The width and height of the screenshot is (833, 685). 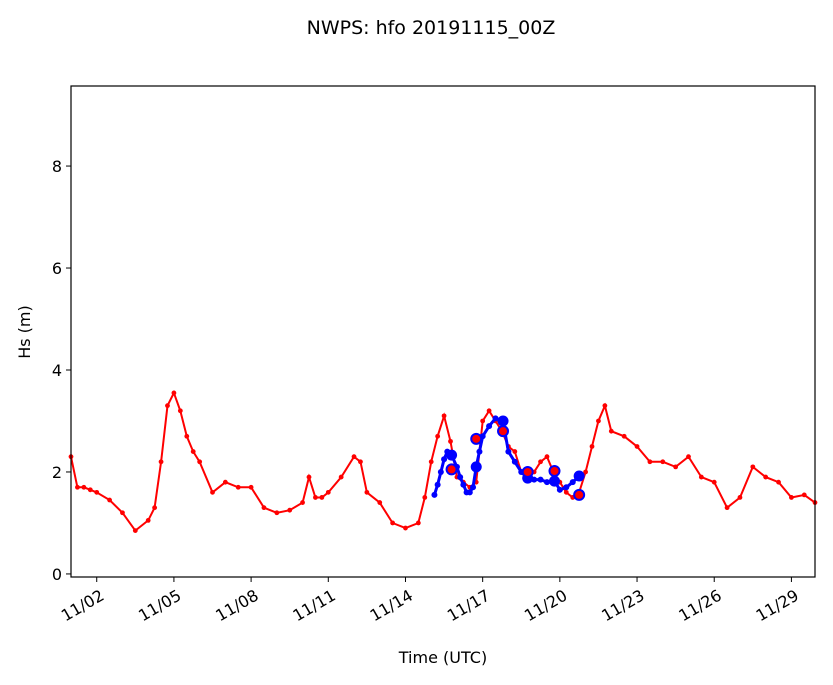 I want to click on x-tick-label: 11/29, so click(x=777, y=606).